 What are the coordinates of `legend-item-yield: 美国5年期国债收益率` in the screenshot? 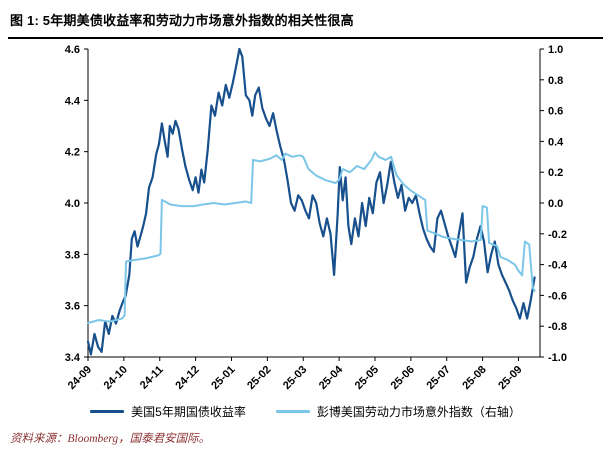 It's located at (168, 411).